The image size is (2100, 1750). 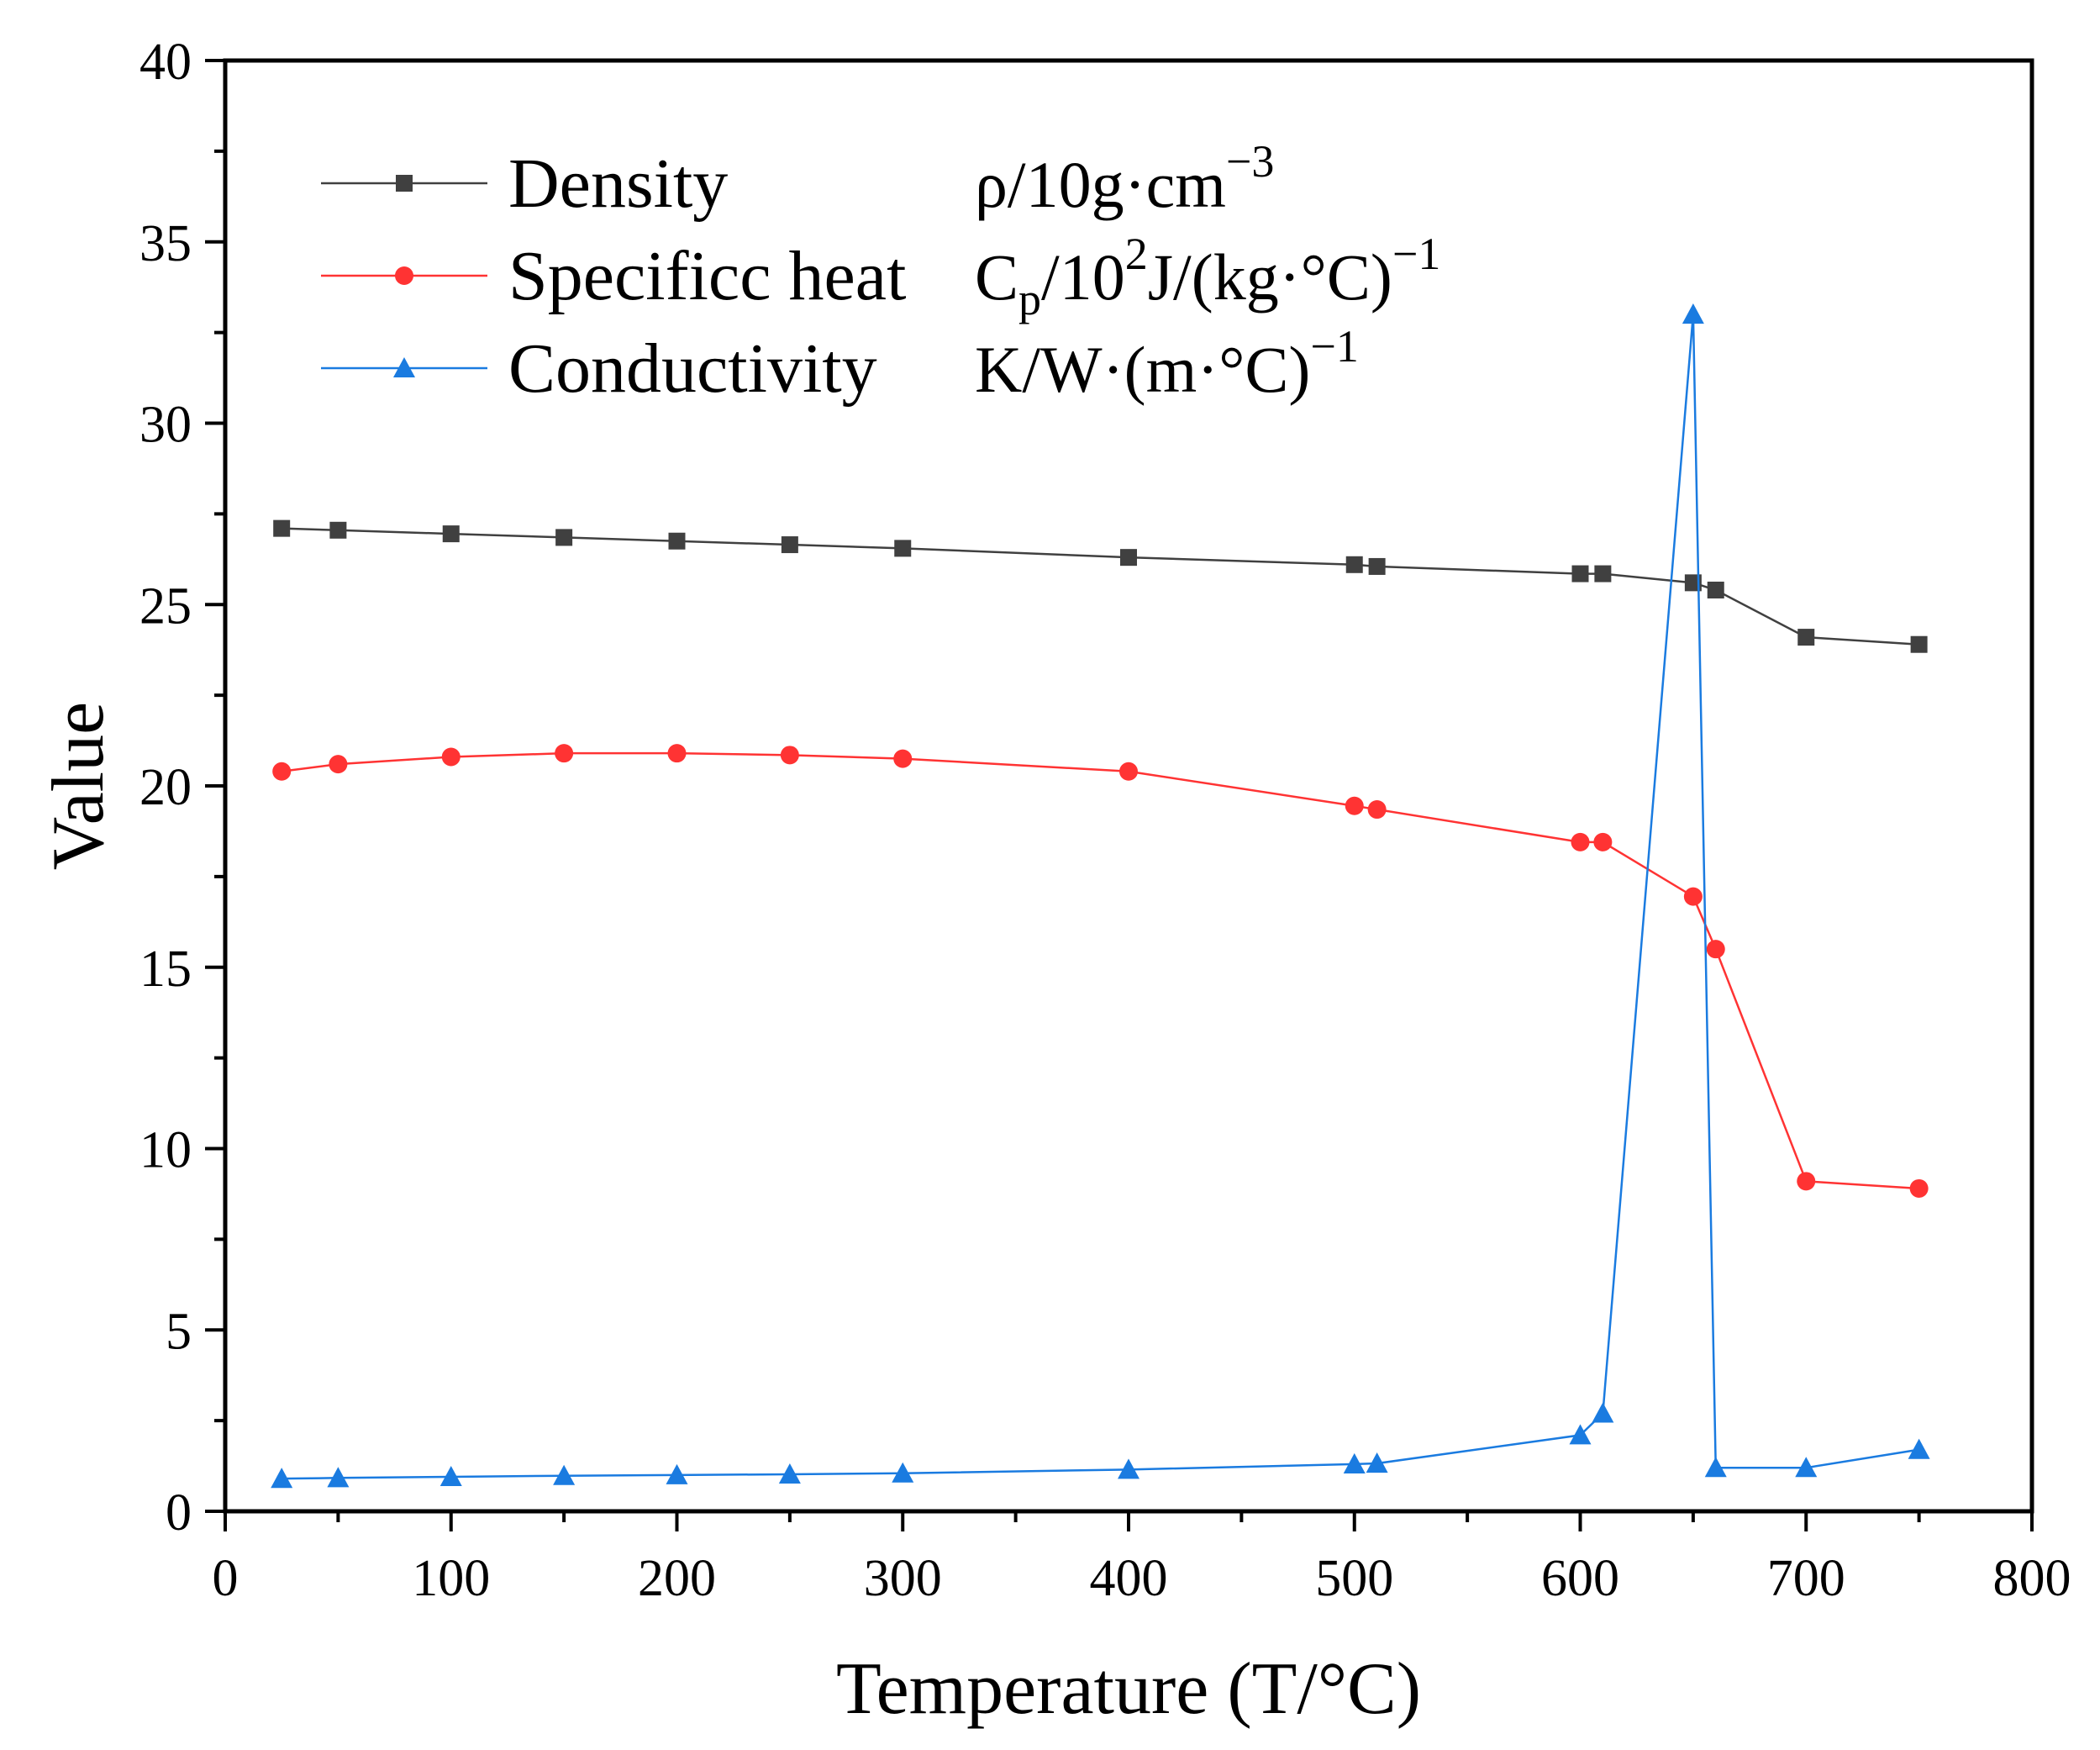 I want to click on legend-label: Density, so click(x=618, y=184).